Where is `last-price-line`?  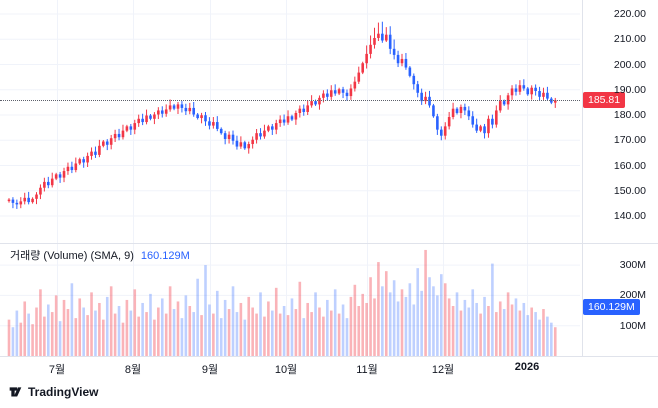 last-price-line is located at coordinates (290, 101).